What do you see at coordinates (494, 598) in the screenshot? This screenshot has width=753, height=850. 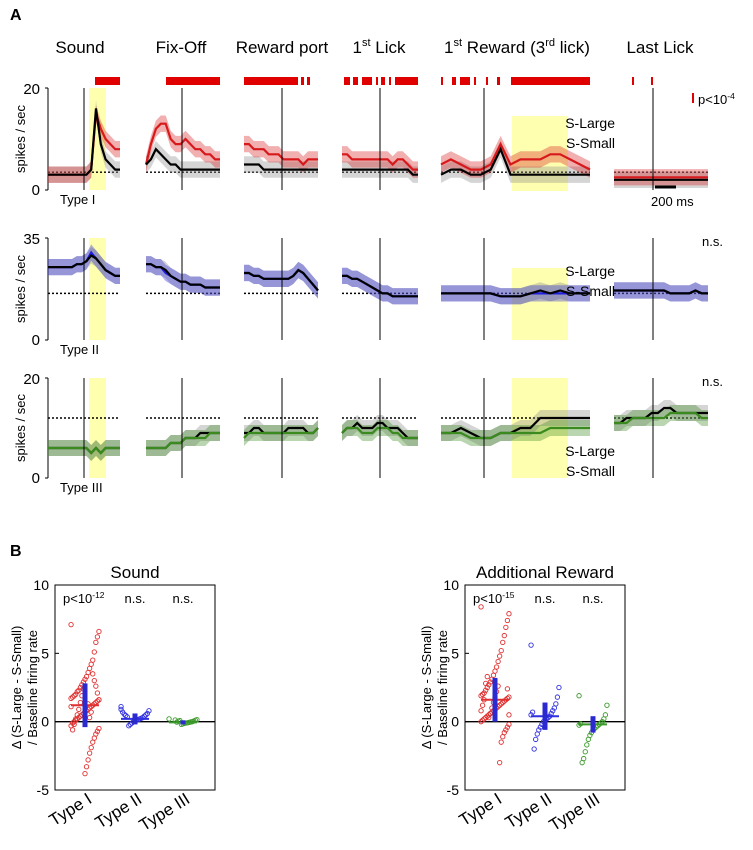 I see `significance-annotation: p<10-15` at bounding box center [494, 598].